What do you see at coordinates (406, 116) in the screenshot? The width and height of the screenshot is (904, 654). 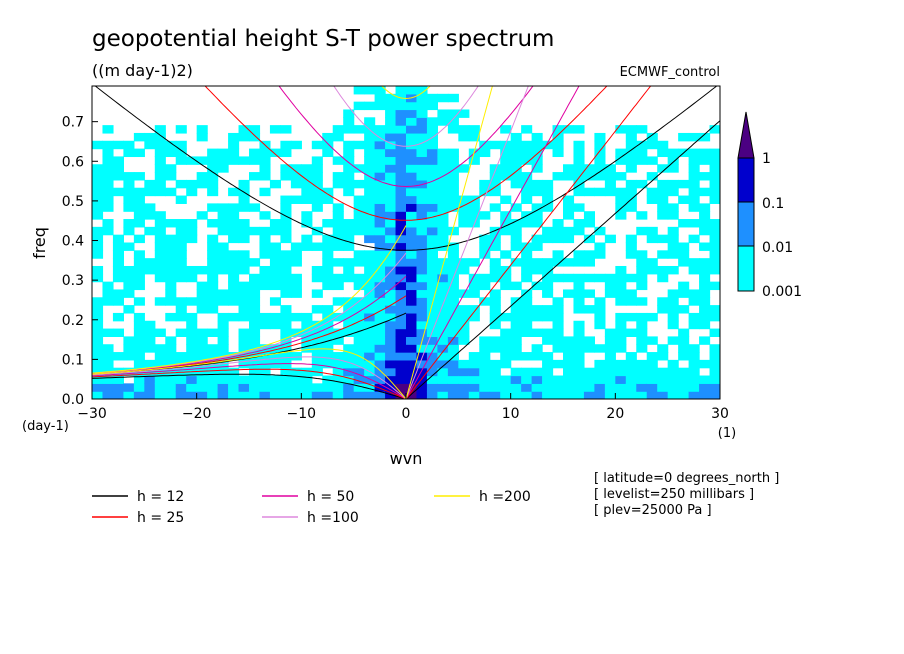 I see `dispersion-curve` at bounding box center [406, 116].